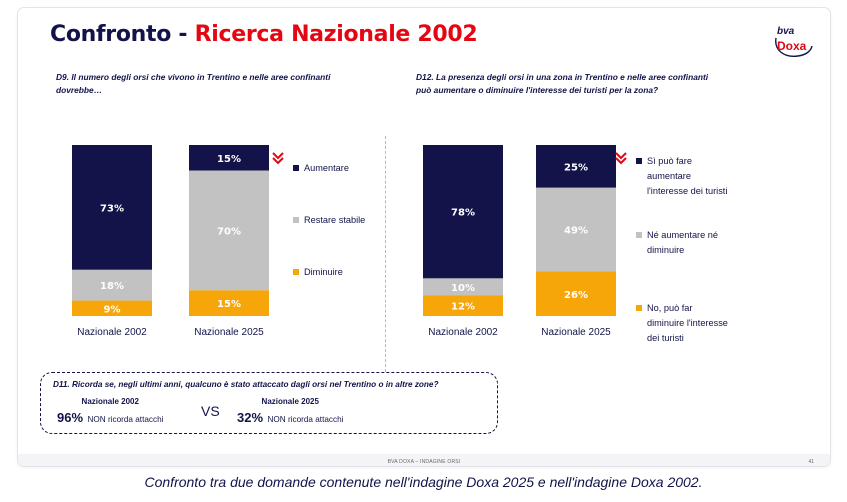  I want to click on category-label-1-1: Nazionale 2002, so click(112, 332).